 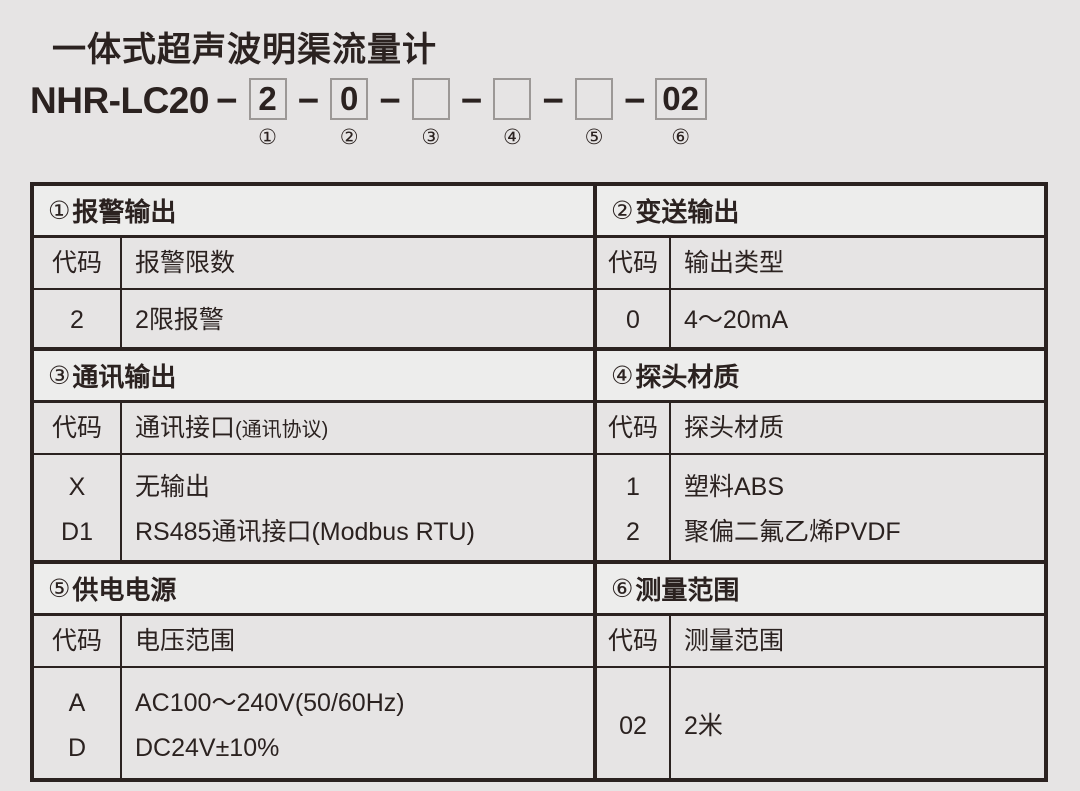 I want to click on section-2-rows: 0 4〜20mA, so click(x=820, y=318).